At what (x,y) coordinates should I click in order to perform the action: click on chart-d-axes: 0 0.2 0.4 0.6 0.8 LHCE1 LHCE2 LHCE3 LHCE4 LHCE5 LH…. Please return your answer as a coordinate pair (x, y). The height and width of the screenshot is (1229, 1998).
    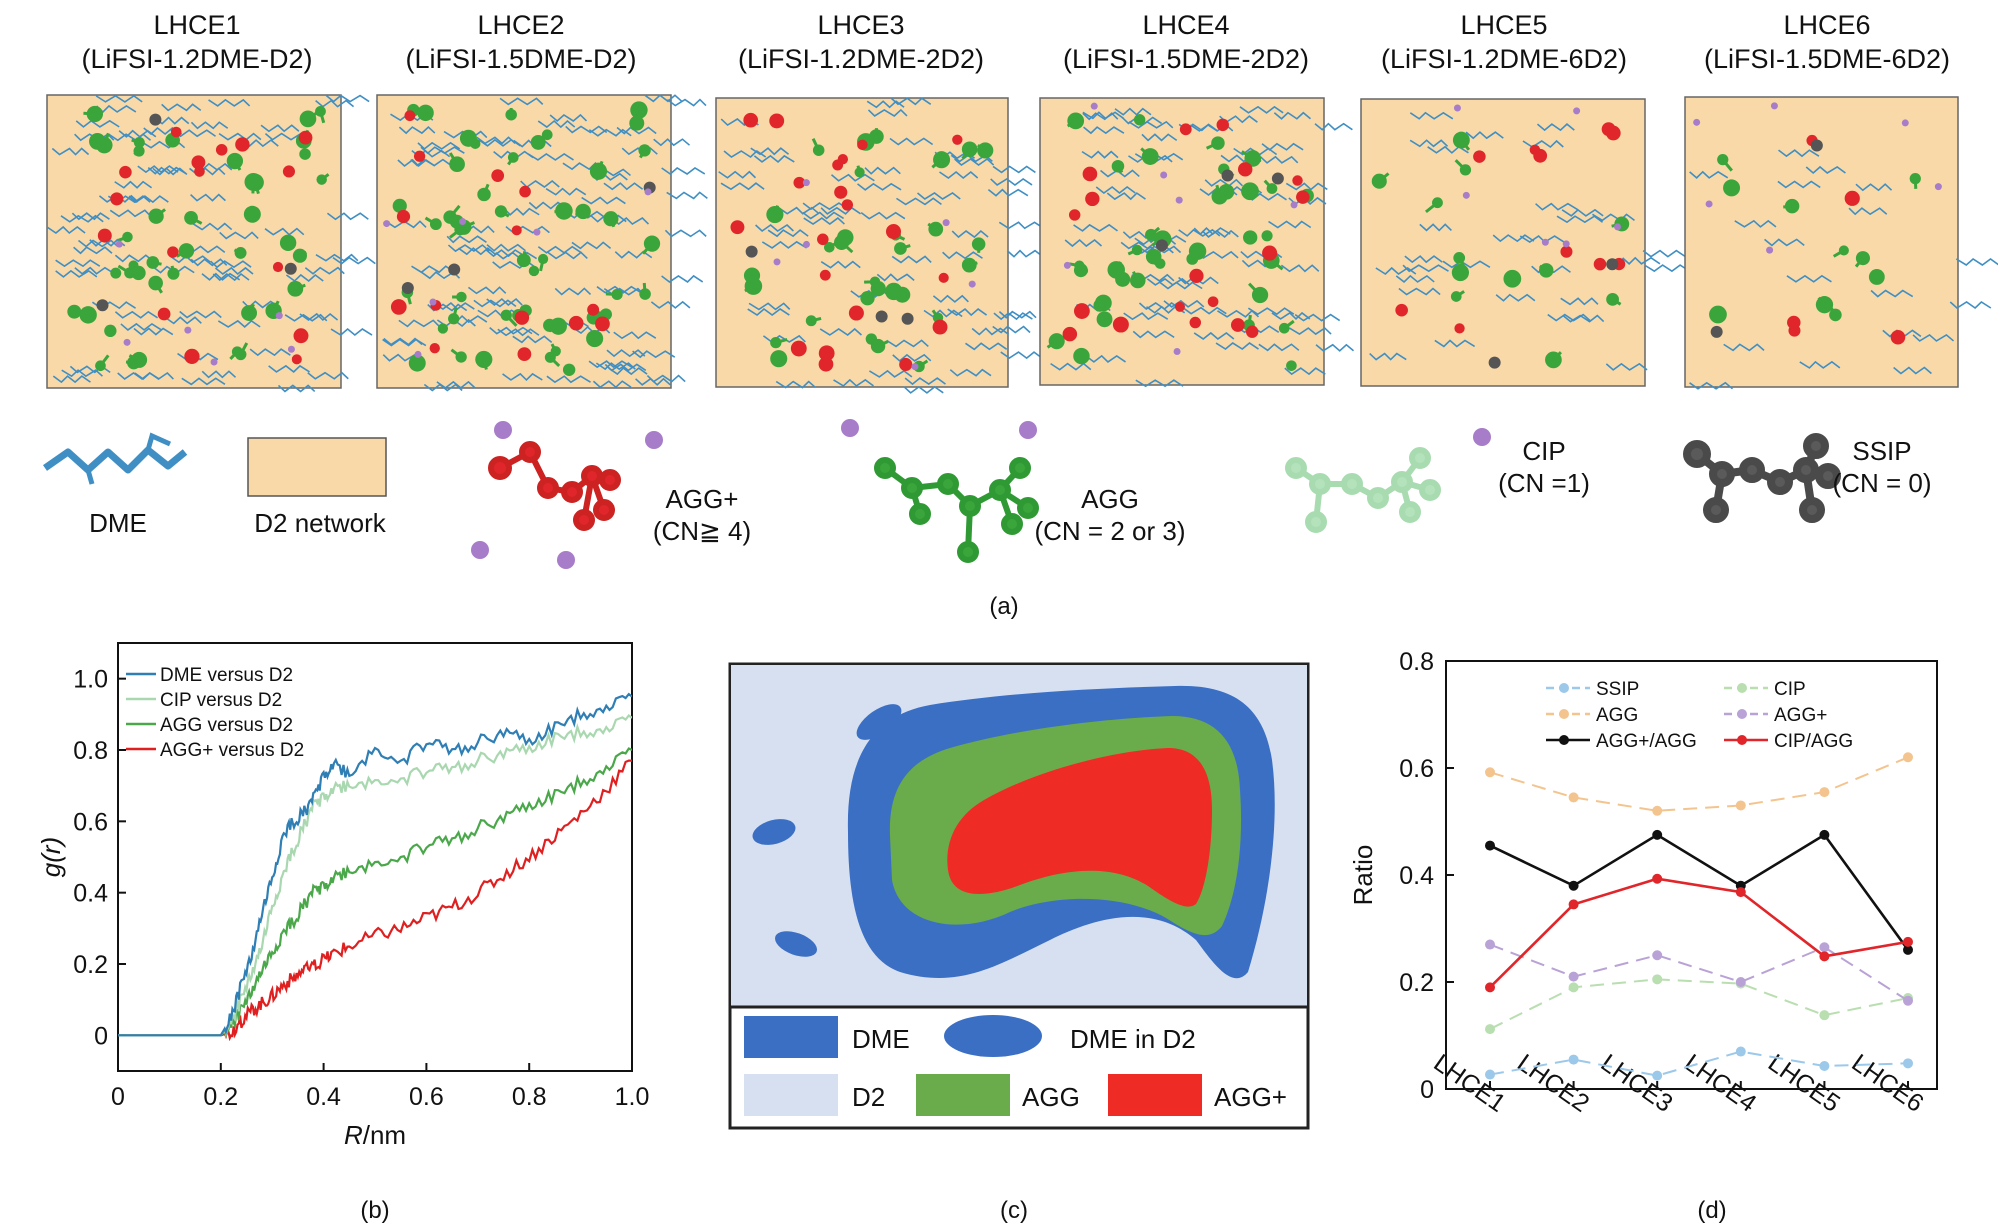
    Looking at the image, I should click on (1663, 883).